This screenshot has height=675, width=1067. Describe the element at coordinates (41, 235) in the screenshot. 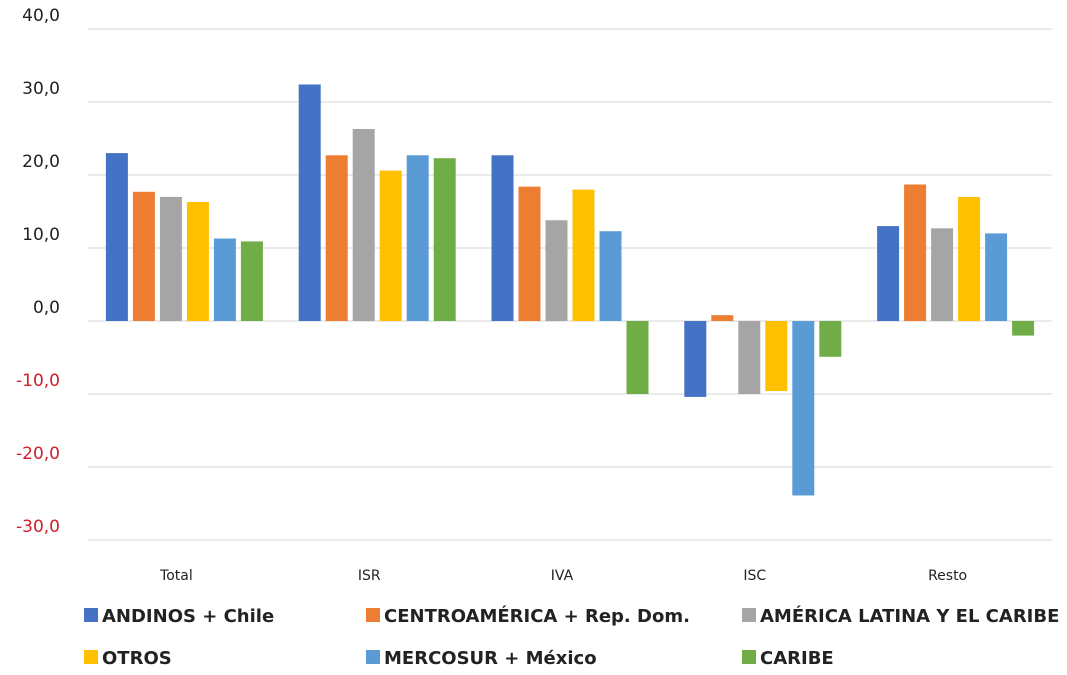

I see `y-tick-label: 10,0` at that location.